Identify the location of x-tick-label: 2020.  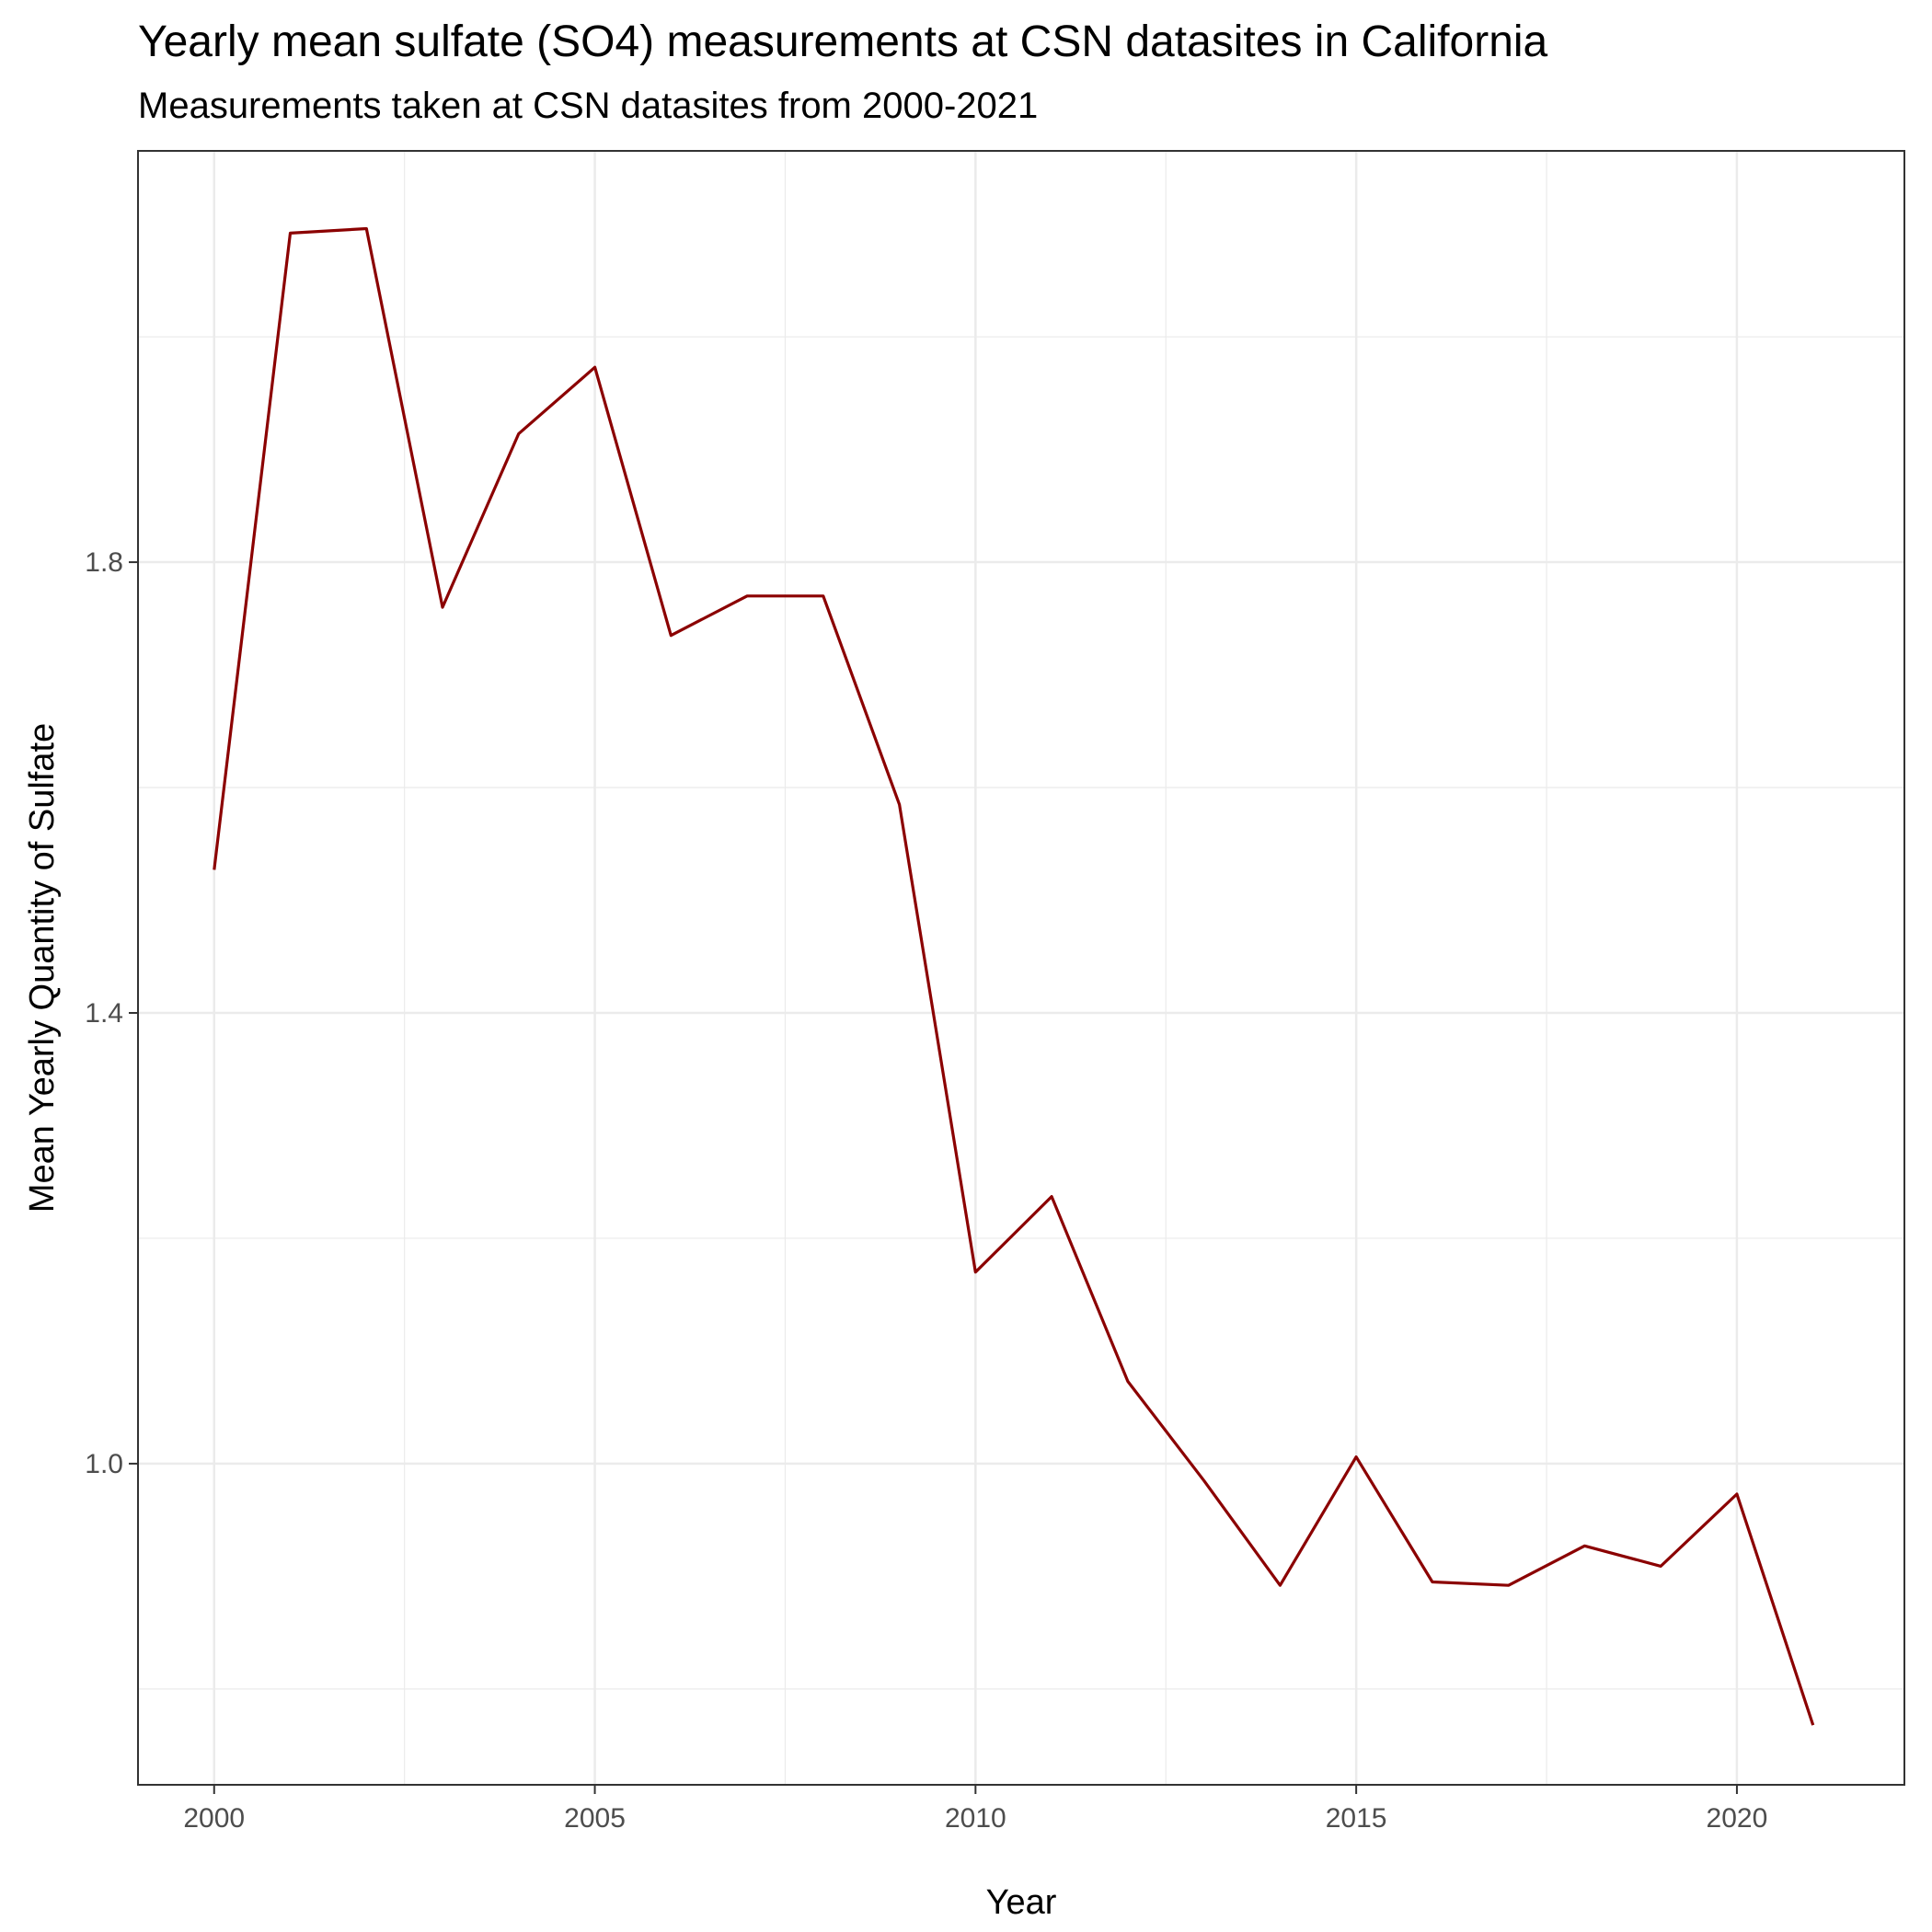
(1737, 1818).